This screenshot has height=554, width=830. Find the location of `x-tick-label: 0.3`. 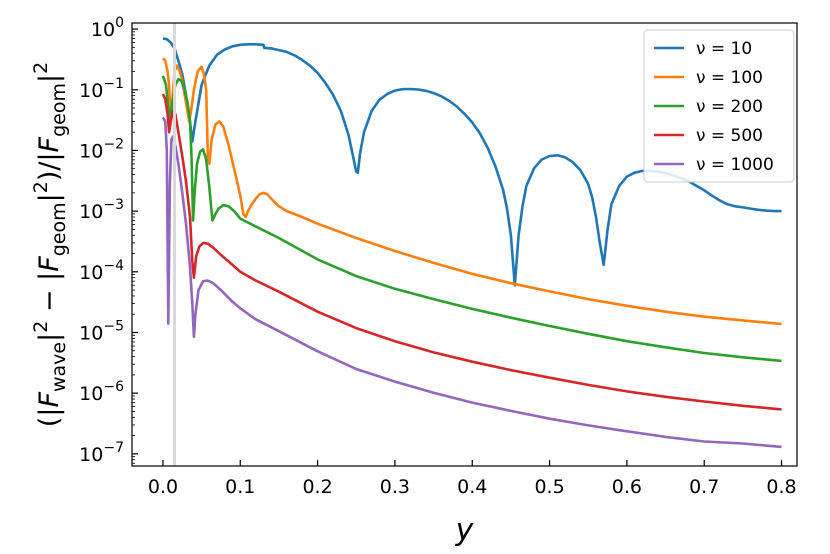

x-tick-label: 0.3 is located at coordinates (395, 487).